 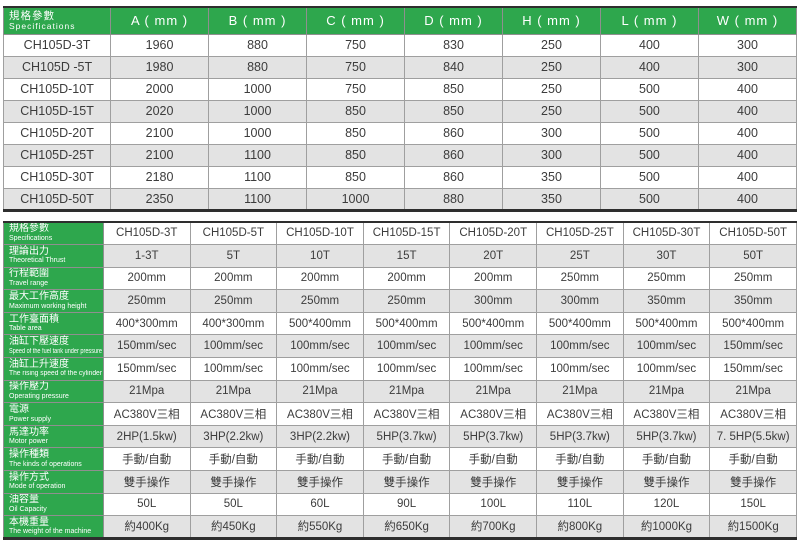 What do you see at coordinates (55, 373) in the screenshot?
I see `row-header-en: The rising speed of the cylinder` at bounding box center [55, 373].